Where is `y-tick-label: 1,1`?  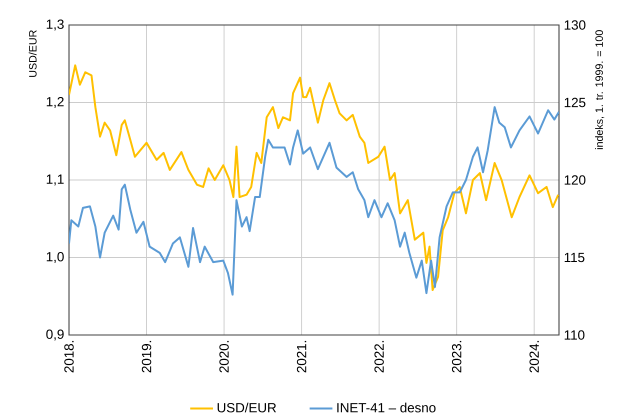
y-tick-label: 1,1 is located at coordinates (55, 180).